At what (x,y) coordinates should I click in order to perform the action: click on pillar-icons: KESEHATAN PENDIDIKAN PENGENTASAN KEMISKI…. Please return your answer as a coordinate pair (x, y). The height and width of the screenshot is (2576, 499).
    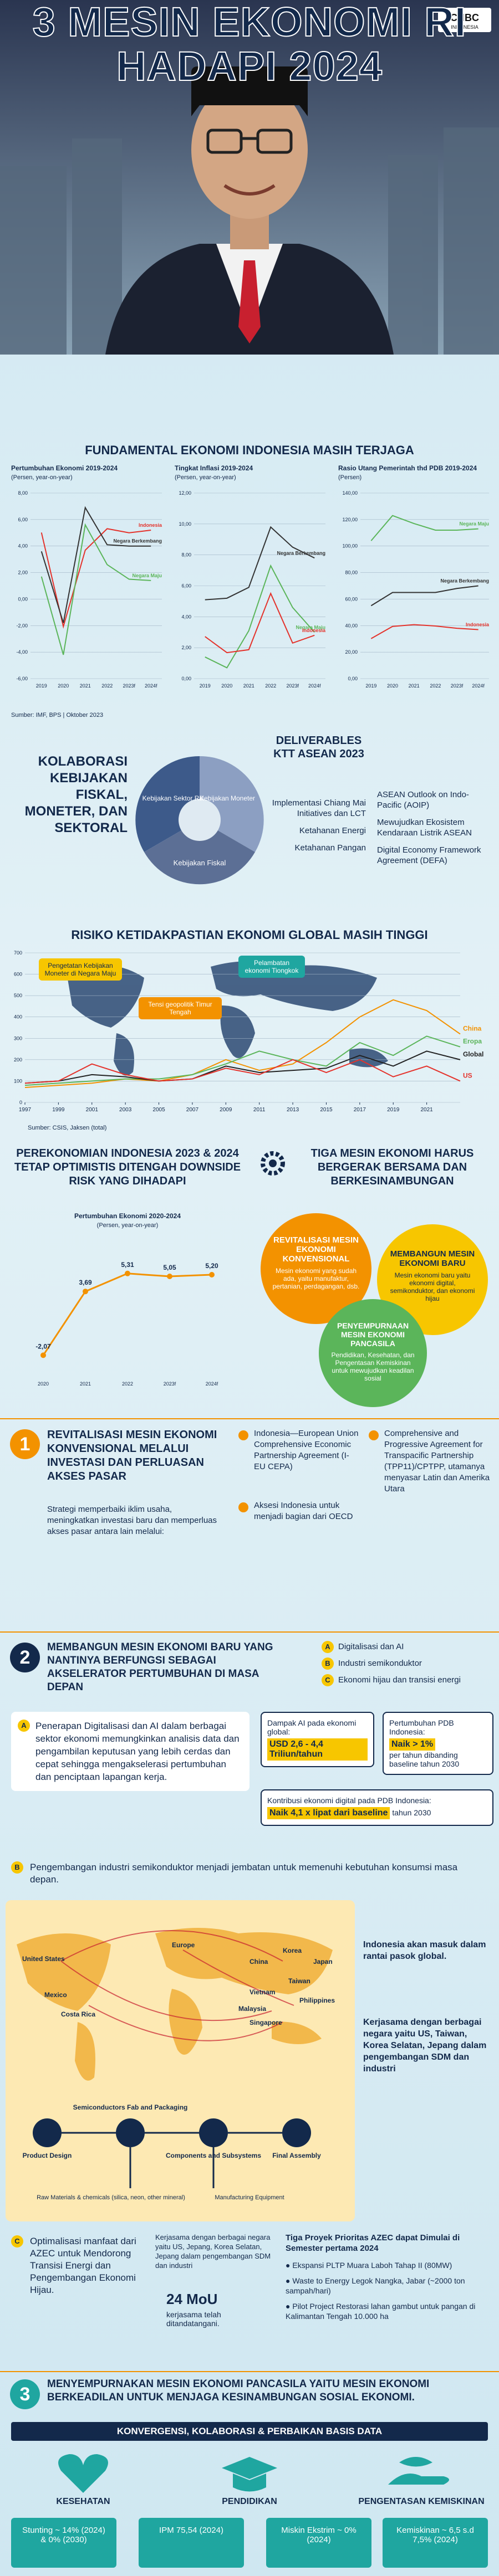
    Looking at the image, I should click on (270, 2480).